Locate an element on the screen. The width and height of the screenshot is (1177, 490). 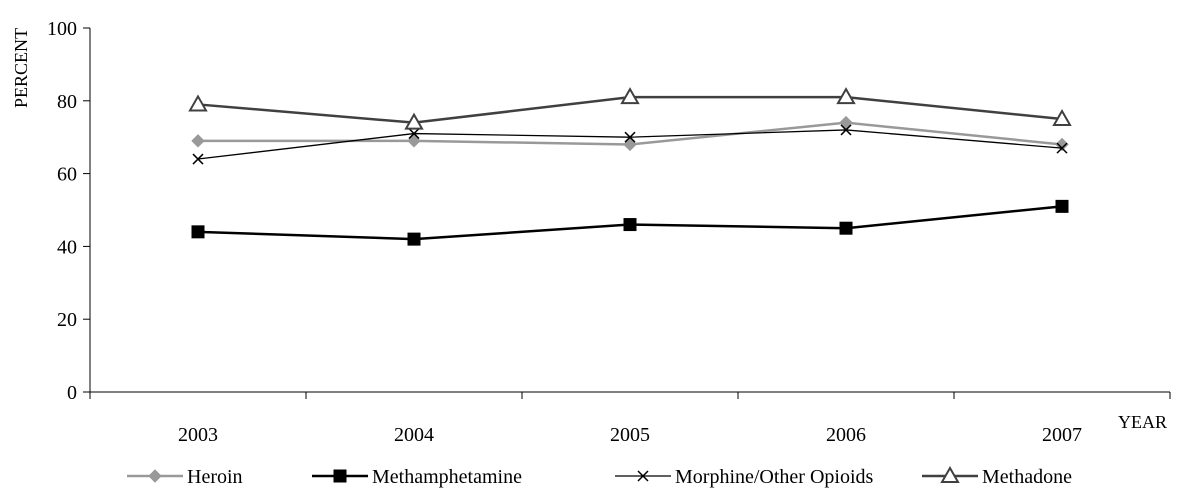
legend-label: Heroin is located at coordinates (215, 477).